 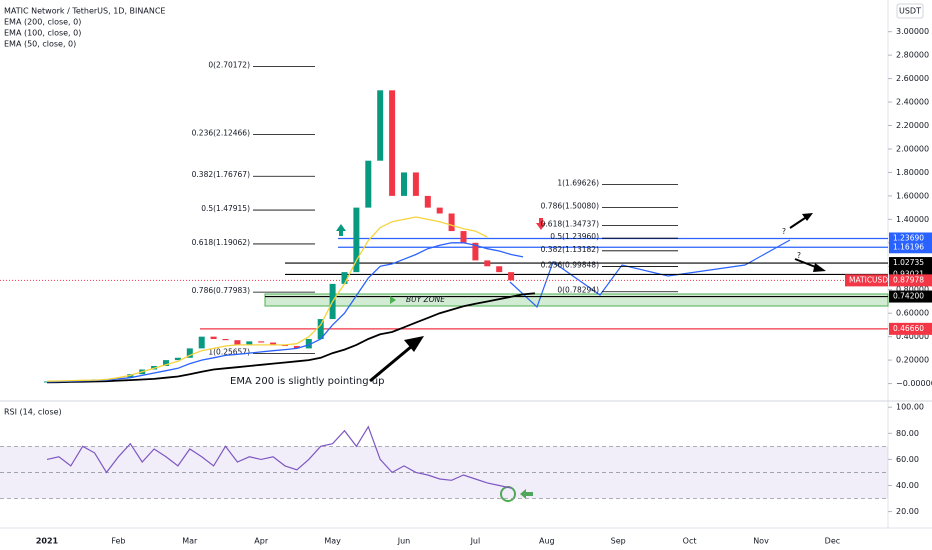 What do you see at coordinates (910, 11) in the screenshot?
I see `unit-box` at bounding box center [910, 11].